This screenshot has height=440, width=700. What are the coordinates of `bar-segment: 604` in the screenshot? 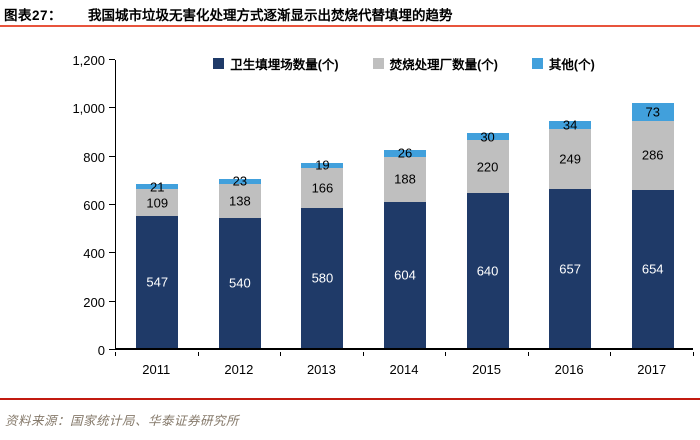 It's located at (405, 275).